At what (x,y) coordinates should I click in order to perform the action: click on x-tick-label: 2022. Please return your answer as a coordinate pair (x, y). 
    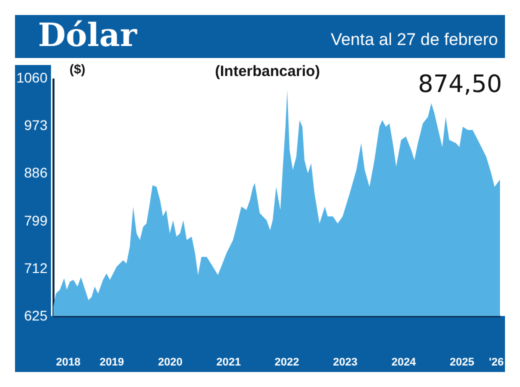
    Looking at the image, I should click on (287, 362).